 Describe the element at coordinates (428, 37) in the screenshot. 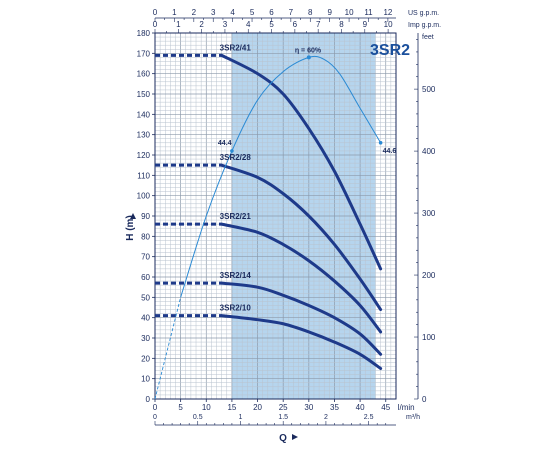

I see `feet-unit-label: feet` at that location.